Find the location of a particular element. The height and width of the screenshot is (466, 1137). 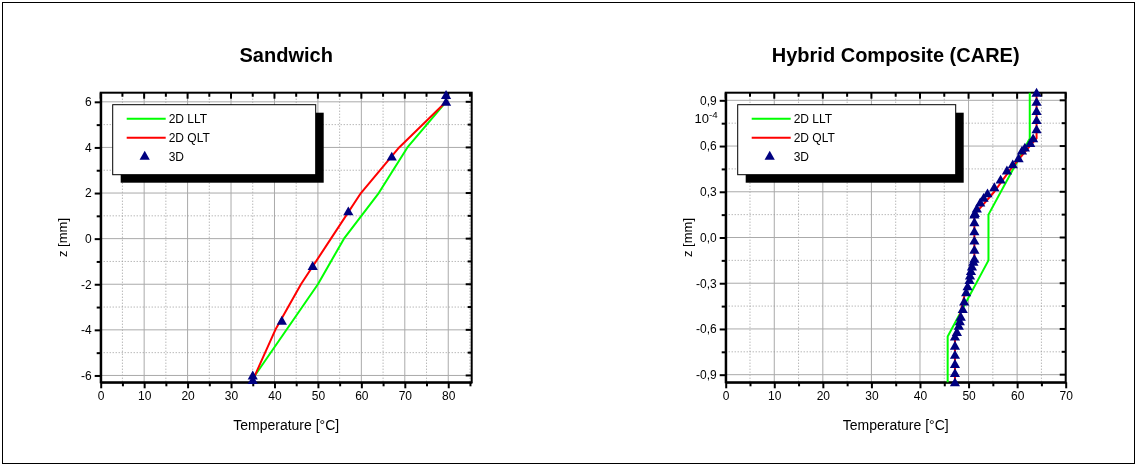

y-tick-label: -6 is located at coordinates (87, 375).